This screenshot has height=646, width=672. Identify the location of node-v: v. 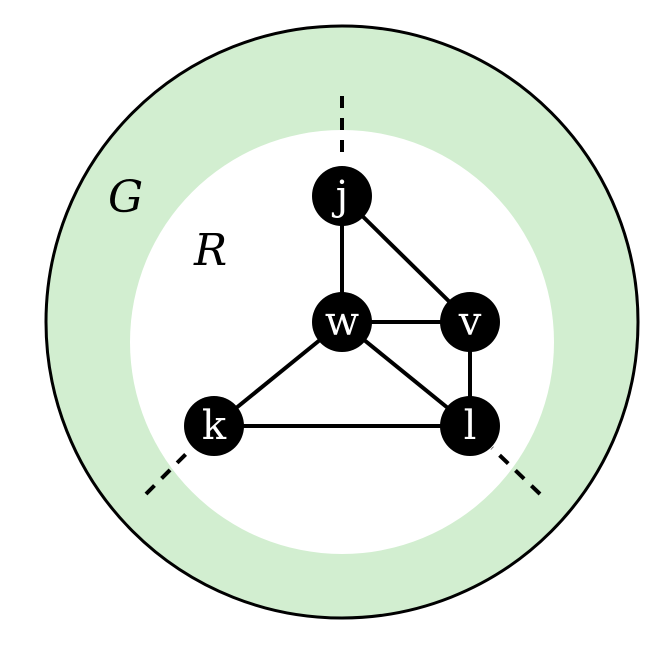
(470, 322).